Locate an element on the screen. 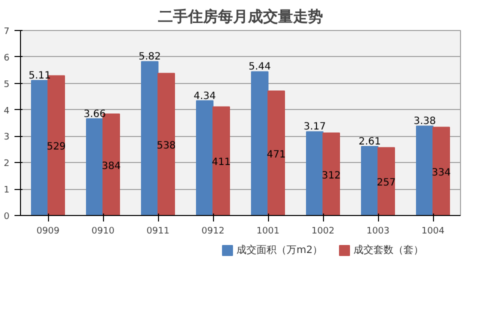 The height and width of the screenshot is (321, 500). data-label: 538 is located at coordinates (166, 146).